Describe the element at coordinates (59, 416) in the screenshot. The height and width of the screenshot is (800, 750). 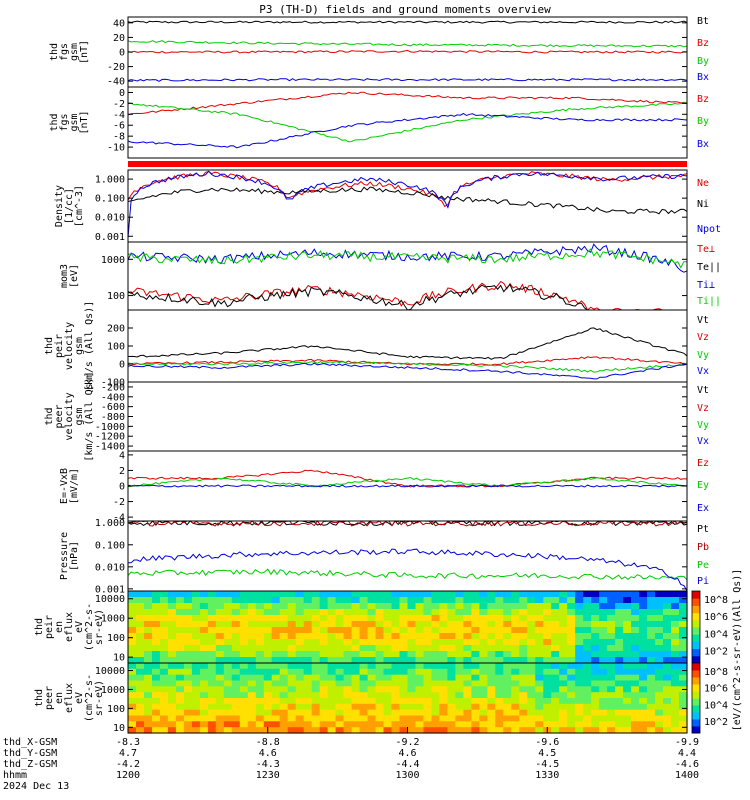
I see `y-axis-label: peer` at that location.